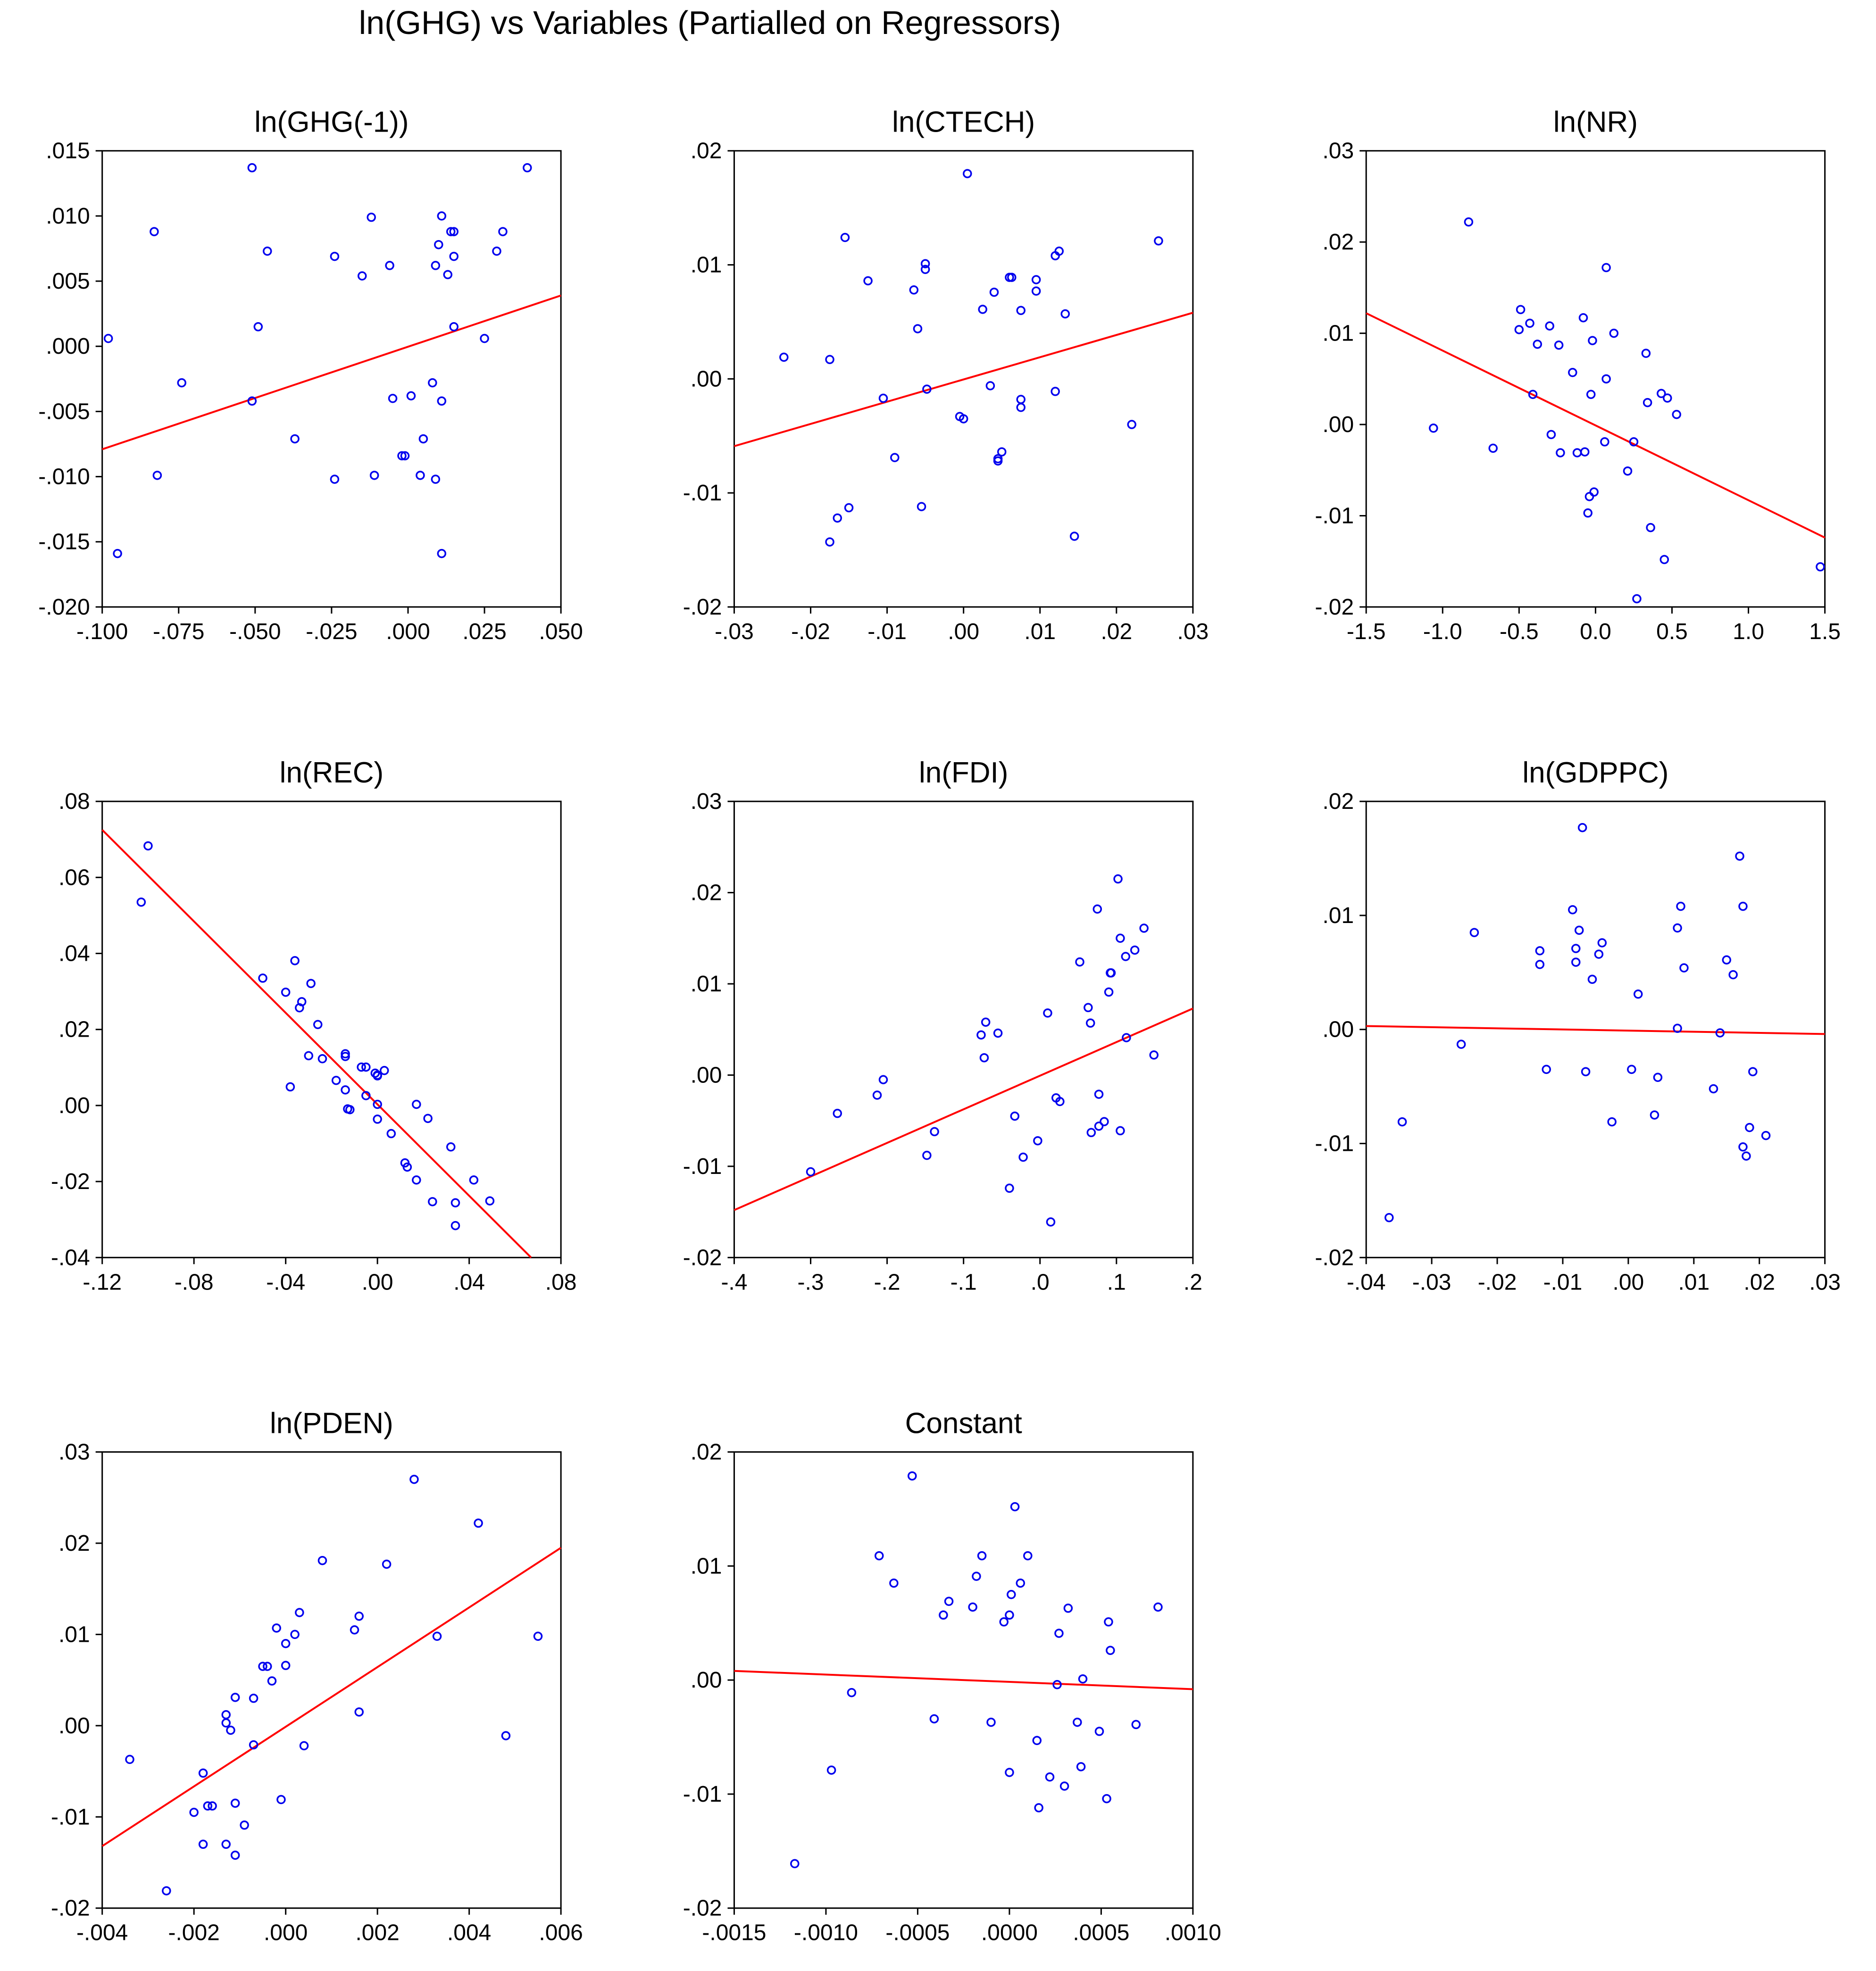 The image size is (1876, 1971). Describe the element at coordinates (887, 1282) in the screenshot. I see `x-tick-label: -.2` at that location.